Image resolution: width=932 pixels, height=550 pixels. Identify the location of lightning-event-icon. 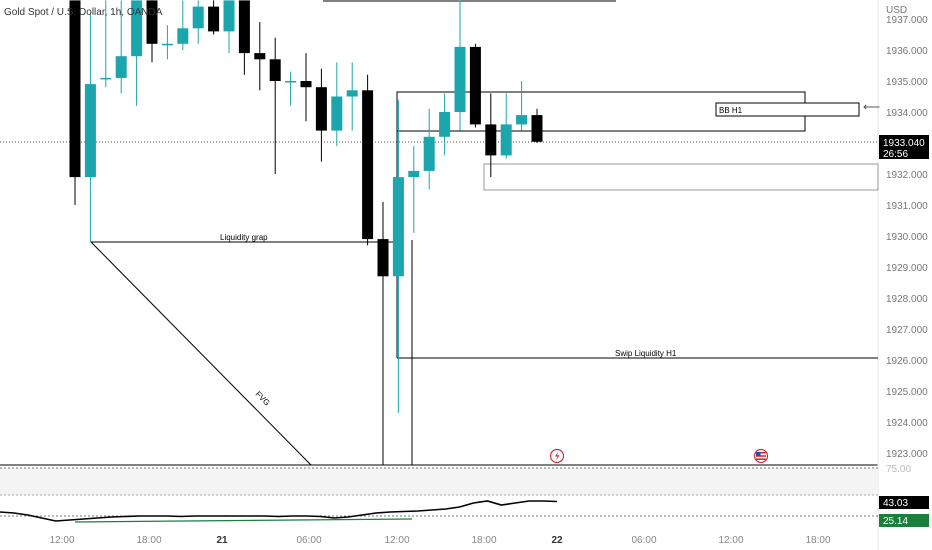
(557, 456).